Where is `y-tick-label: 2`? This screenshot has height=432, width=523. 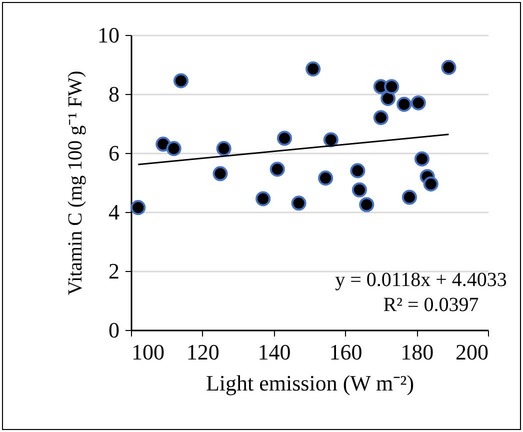 y-tick-label: 2 is located at coordinates (114, 271).